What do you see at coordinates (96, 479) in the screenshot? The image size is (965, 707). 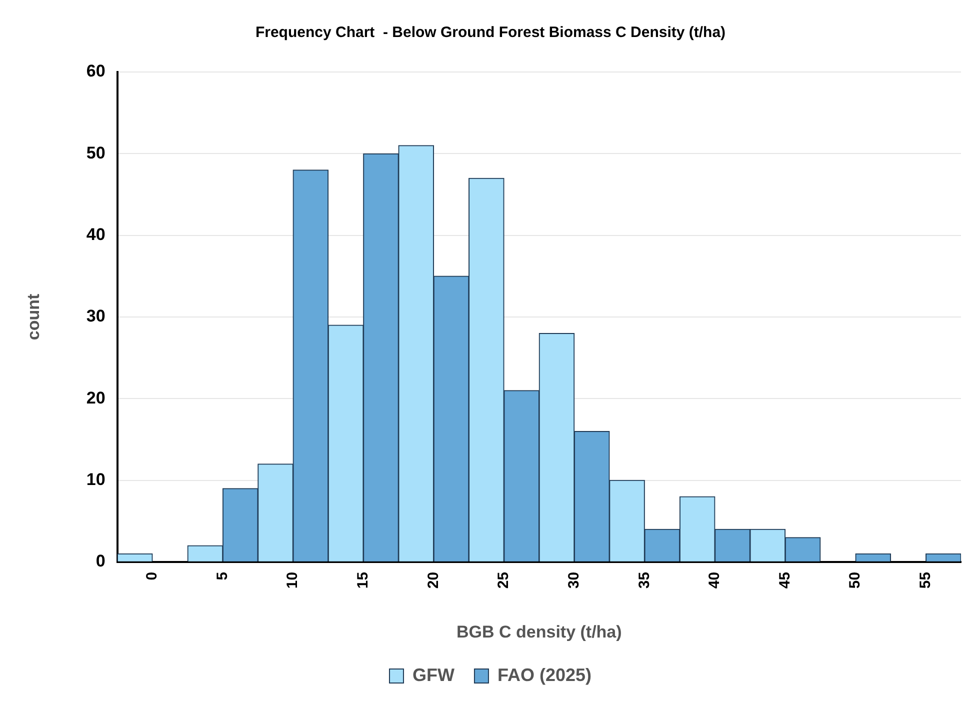 I see `y-tick-label: 10` at bounding box center [96, 479].